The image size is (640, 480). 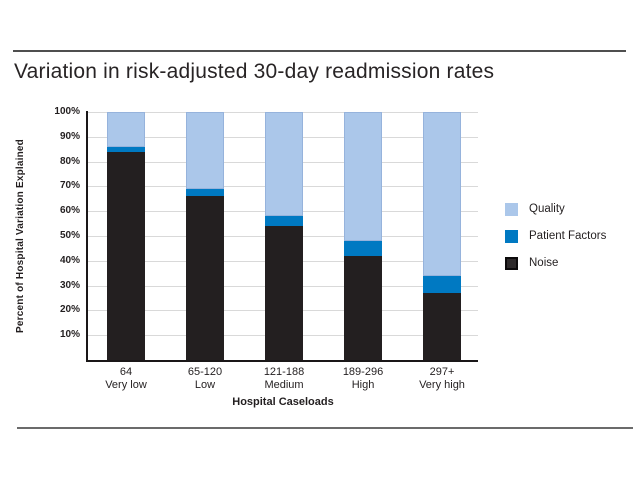 I want to click on x-axis-title: Hospital Caseloads, so click(x=283, y=402).